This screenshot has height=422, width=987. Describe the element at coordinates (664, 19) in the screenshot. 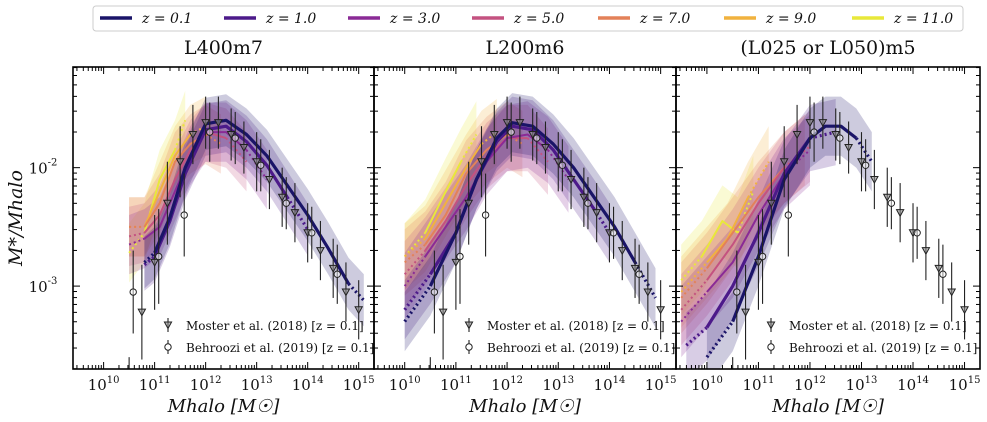

I see `legend-label: z = 7.0` at that location.